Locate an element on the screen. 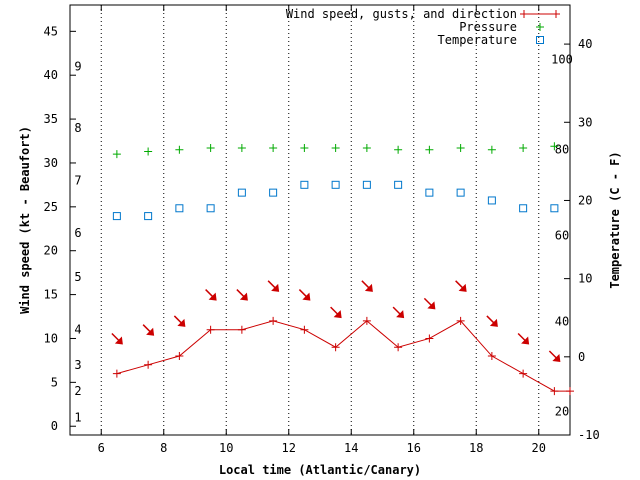 This screenshot has height=480, width=640. beaufort-label: 9 is located at coordinates (77, 66).